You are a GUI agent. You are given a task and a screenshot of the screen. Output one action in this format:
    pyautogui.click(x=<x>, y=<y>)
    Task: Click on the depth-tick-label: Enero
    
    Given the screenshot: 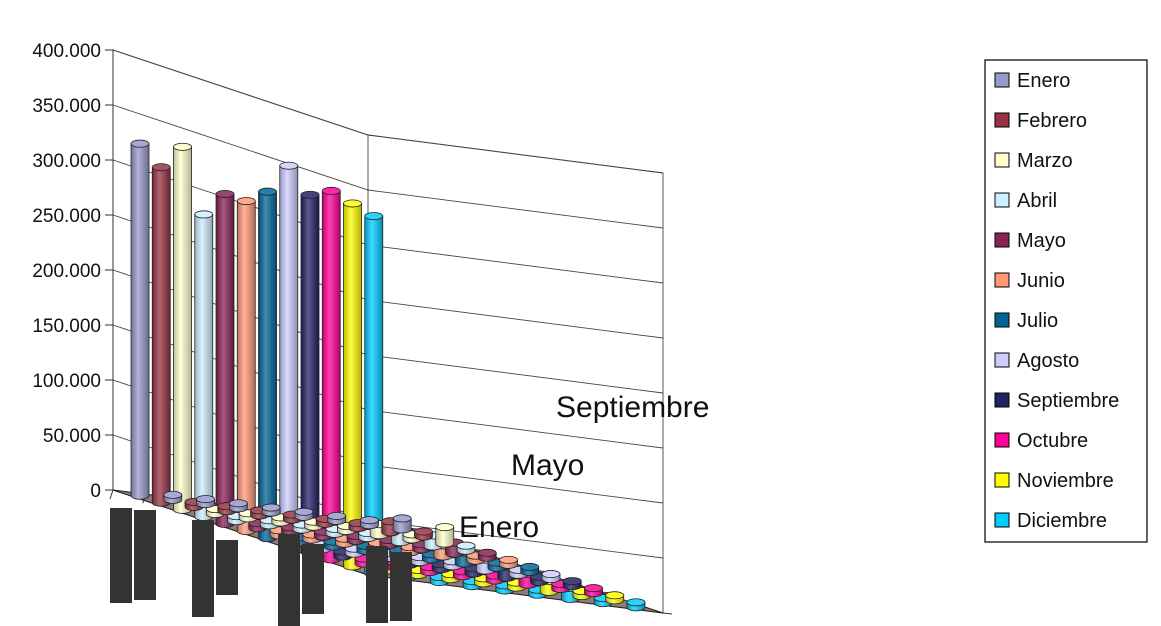 What is the action you would take?
    pyautogui.click(x=499, y=527)
    